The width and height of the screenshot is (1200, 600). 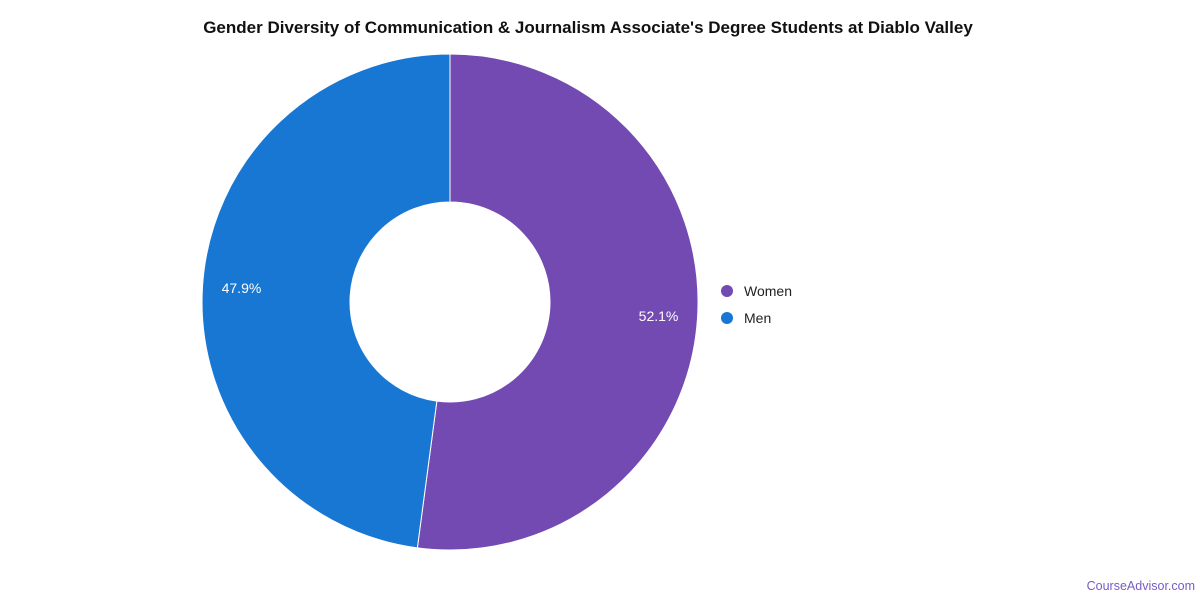 I want to click on legend-swatch-women-icon, so click(x=727, y=290).